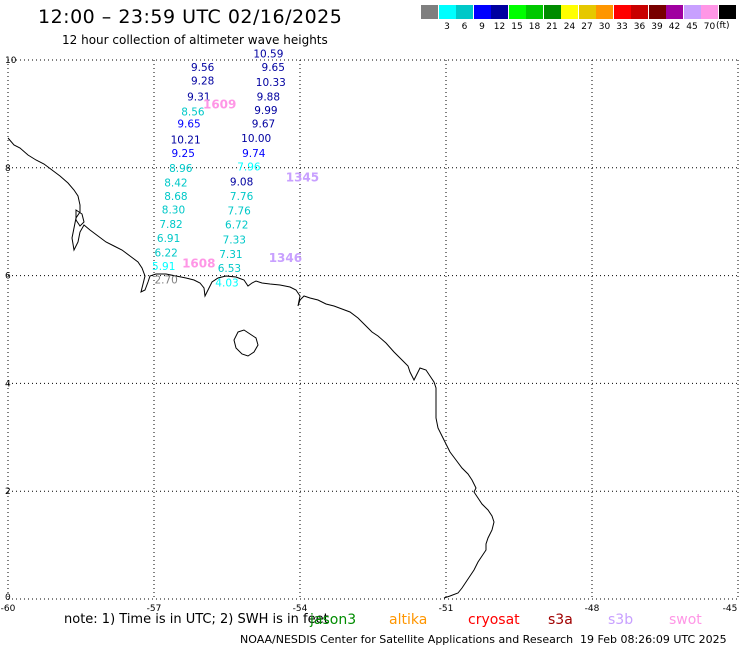 This screenshot has width=740, height=650. I want to click on x-tick-label: -51, so click(446, 609).